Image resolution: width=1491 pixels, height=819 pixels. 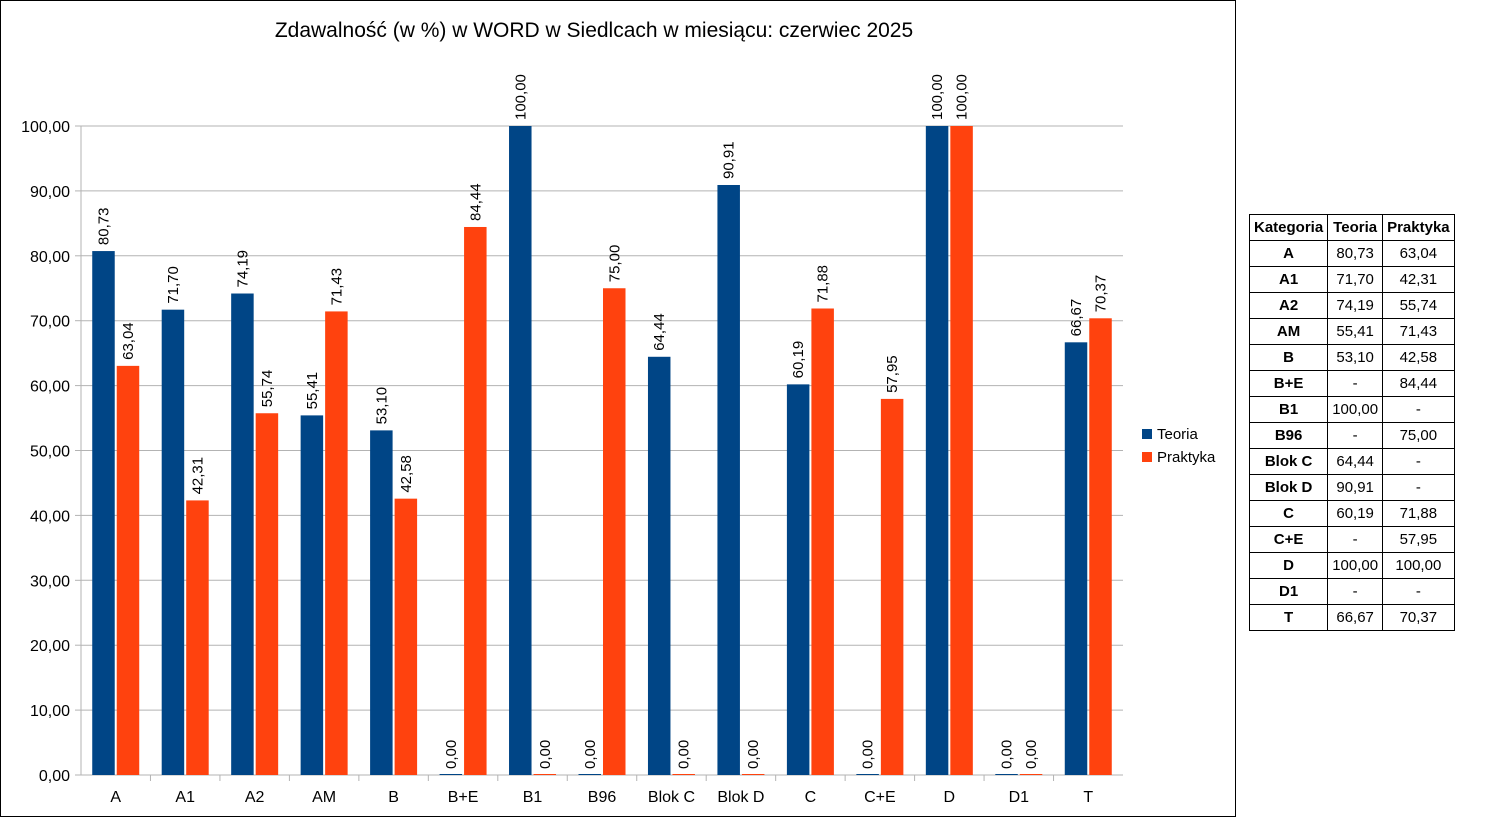 I want to click on y-tick-label: 10,00, so click(x=50, y=711).